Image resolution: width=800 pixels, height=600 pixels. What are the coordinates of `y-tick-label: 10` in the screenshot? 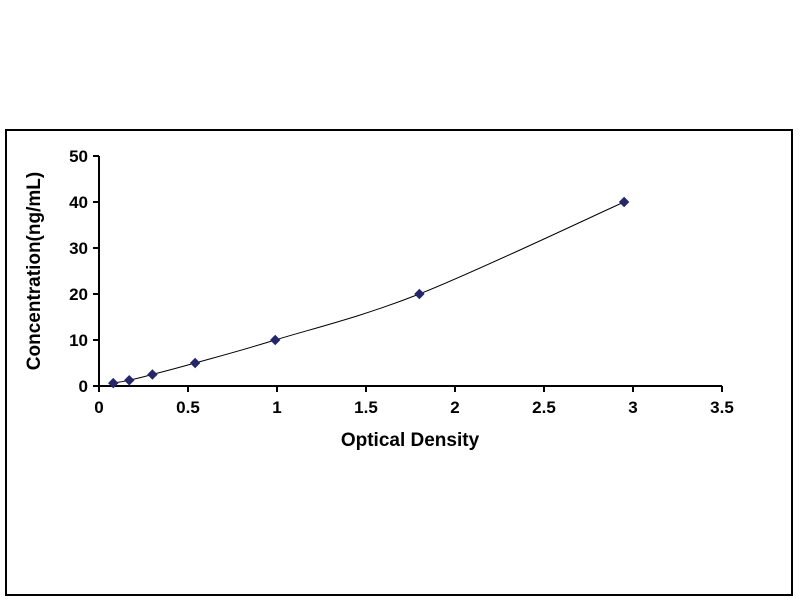 It's located at (78, 340).